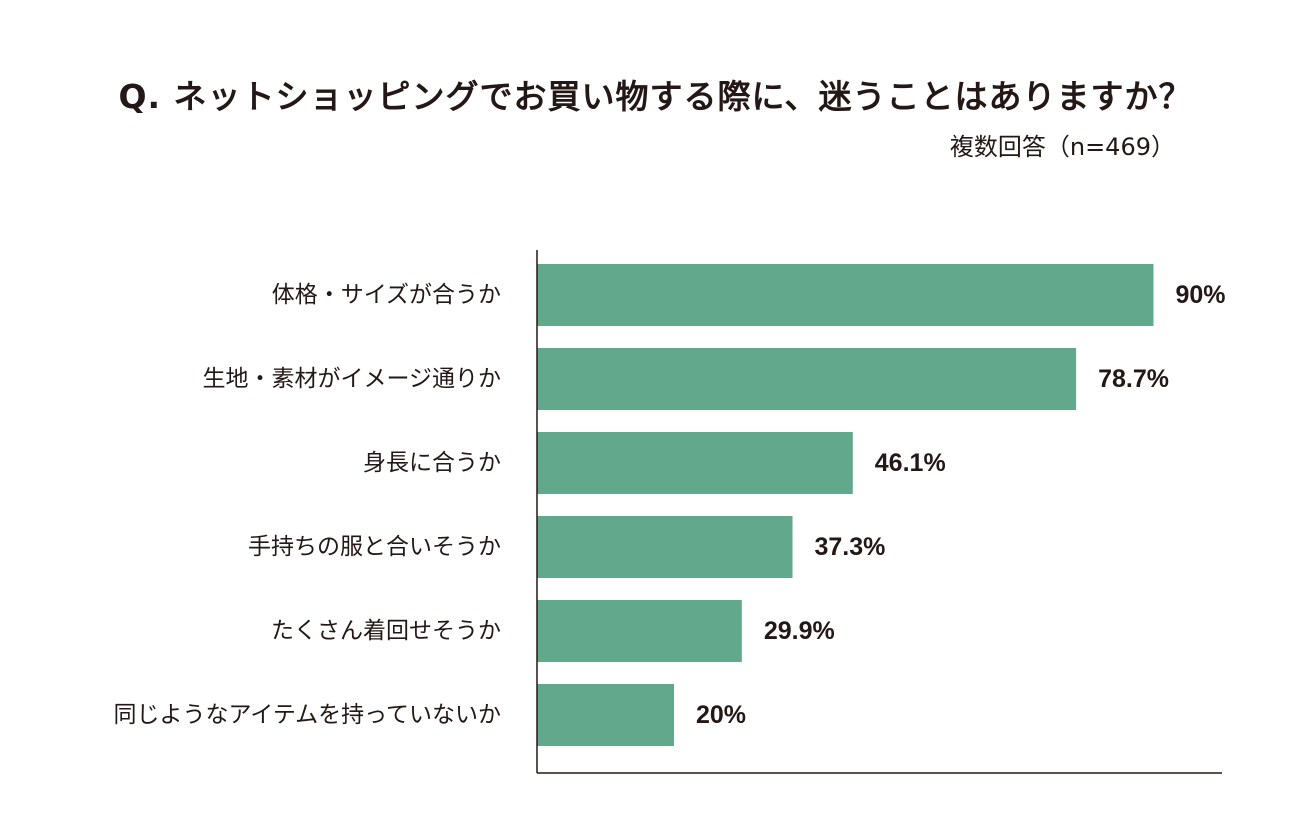 The image size is (1311, 834). I want to click on chart-subtitle: 複数回答（n=469）, so click(1062, 147).